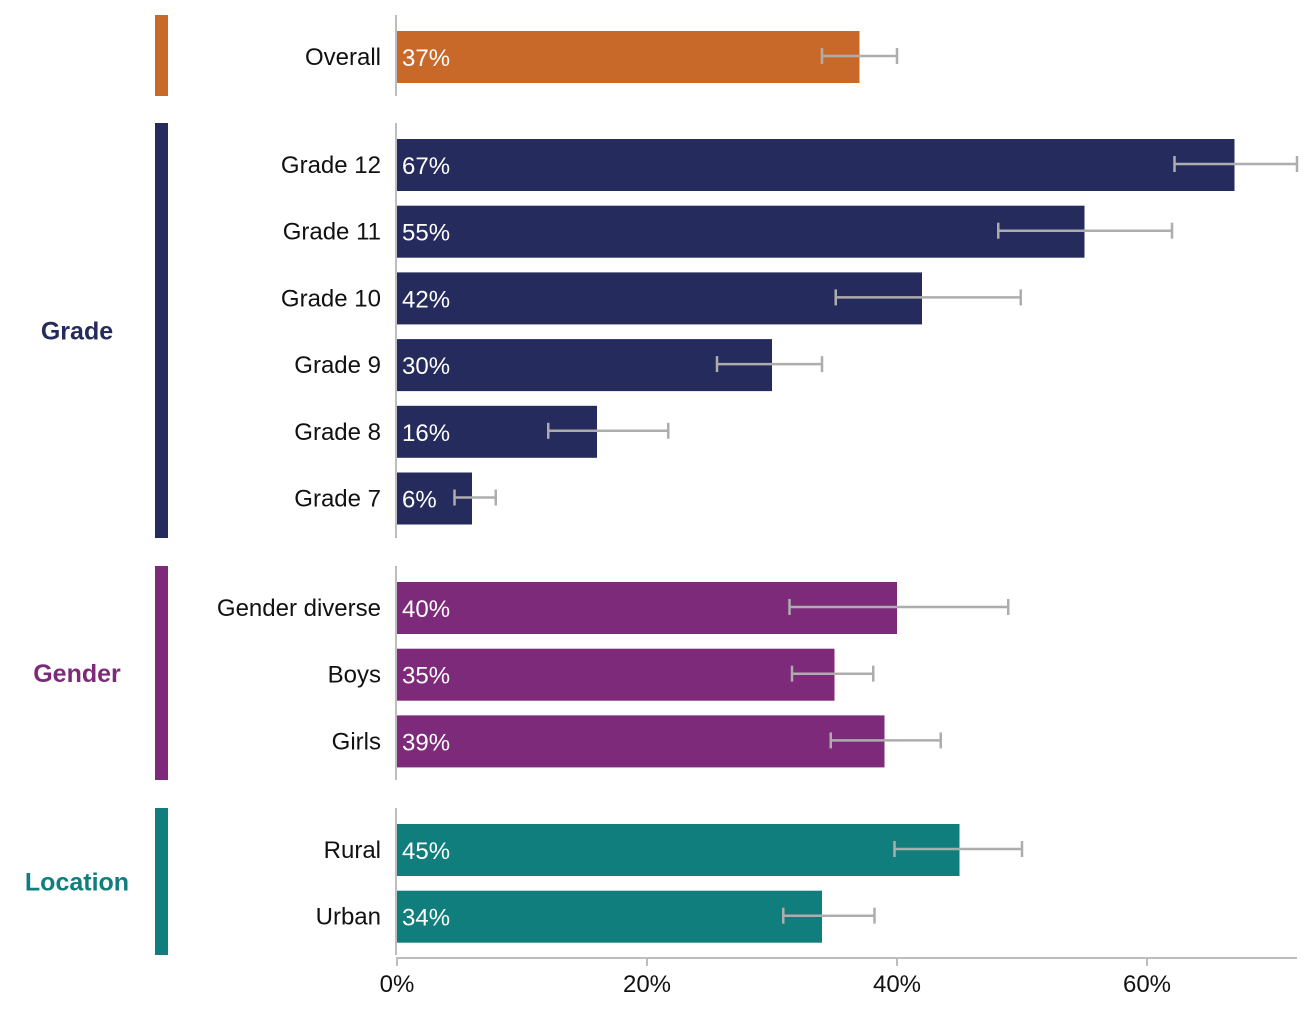 This screenshot has height=1010, width=1313. I want to click on value-label-grade-7: 6%, so click(419, 500).